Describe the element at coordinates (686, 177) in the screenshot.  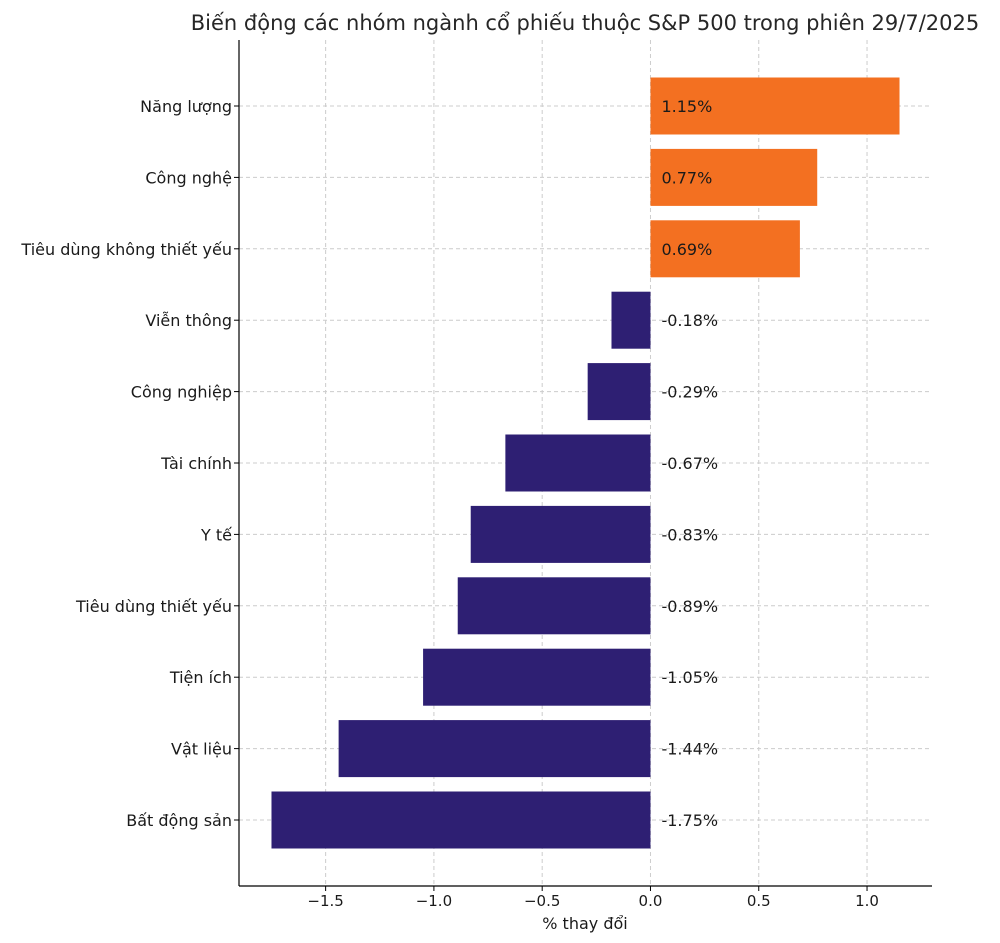
I see `data-label: 0.77%` at that location.